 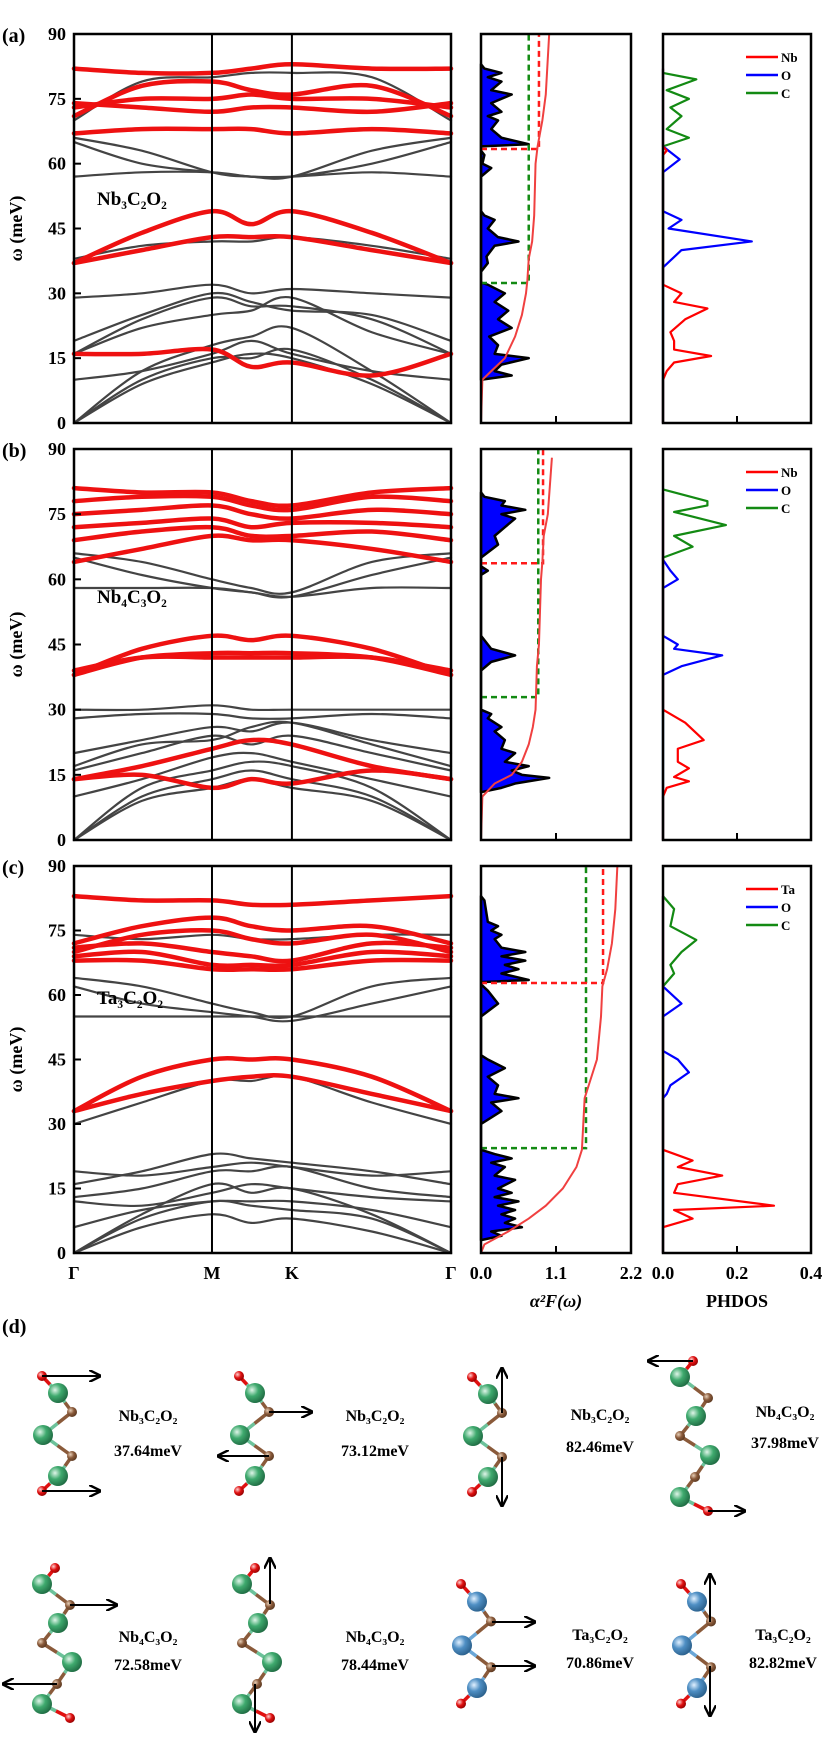 What do you see at coordinates (148, 1451) in the screenshot?
I see `mode-energy: 37.64meV` at bounding box center [148, 1451].